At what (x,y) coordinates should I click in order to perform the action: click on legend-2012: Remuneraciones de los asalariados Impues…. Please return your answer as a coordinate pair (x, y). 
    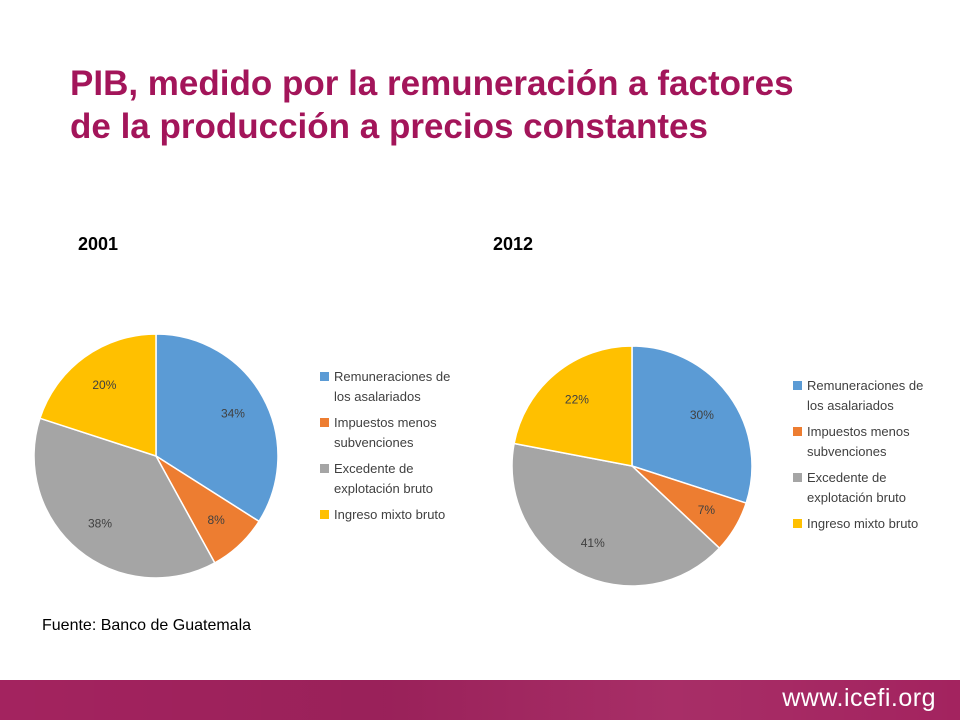
    Looking at the image, I should click on (873, 458).